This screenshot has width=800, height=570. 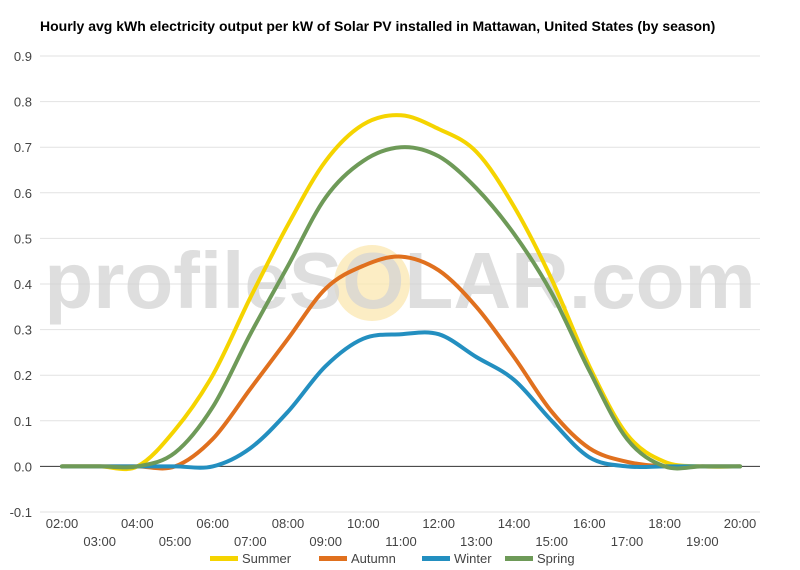 What do you see at coordinates (372, 283) in the screenshot?
I see `watermark-sun` at bounding box center [372, 283].